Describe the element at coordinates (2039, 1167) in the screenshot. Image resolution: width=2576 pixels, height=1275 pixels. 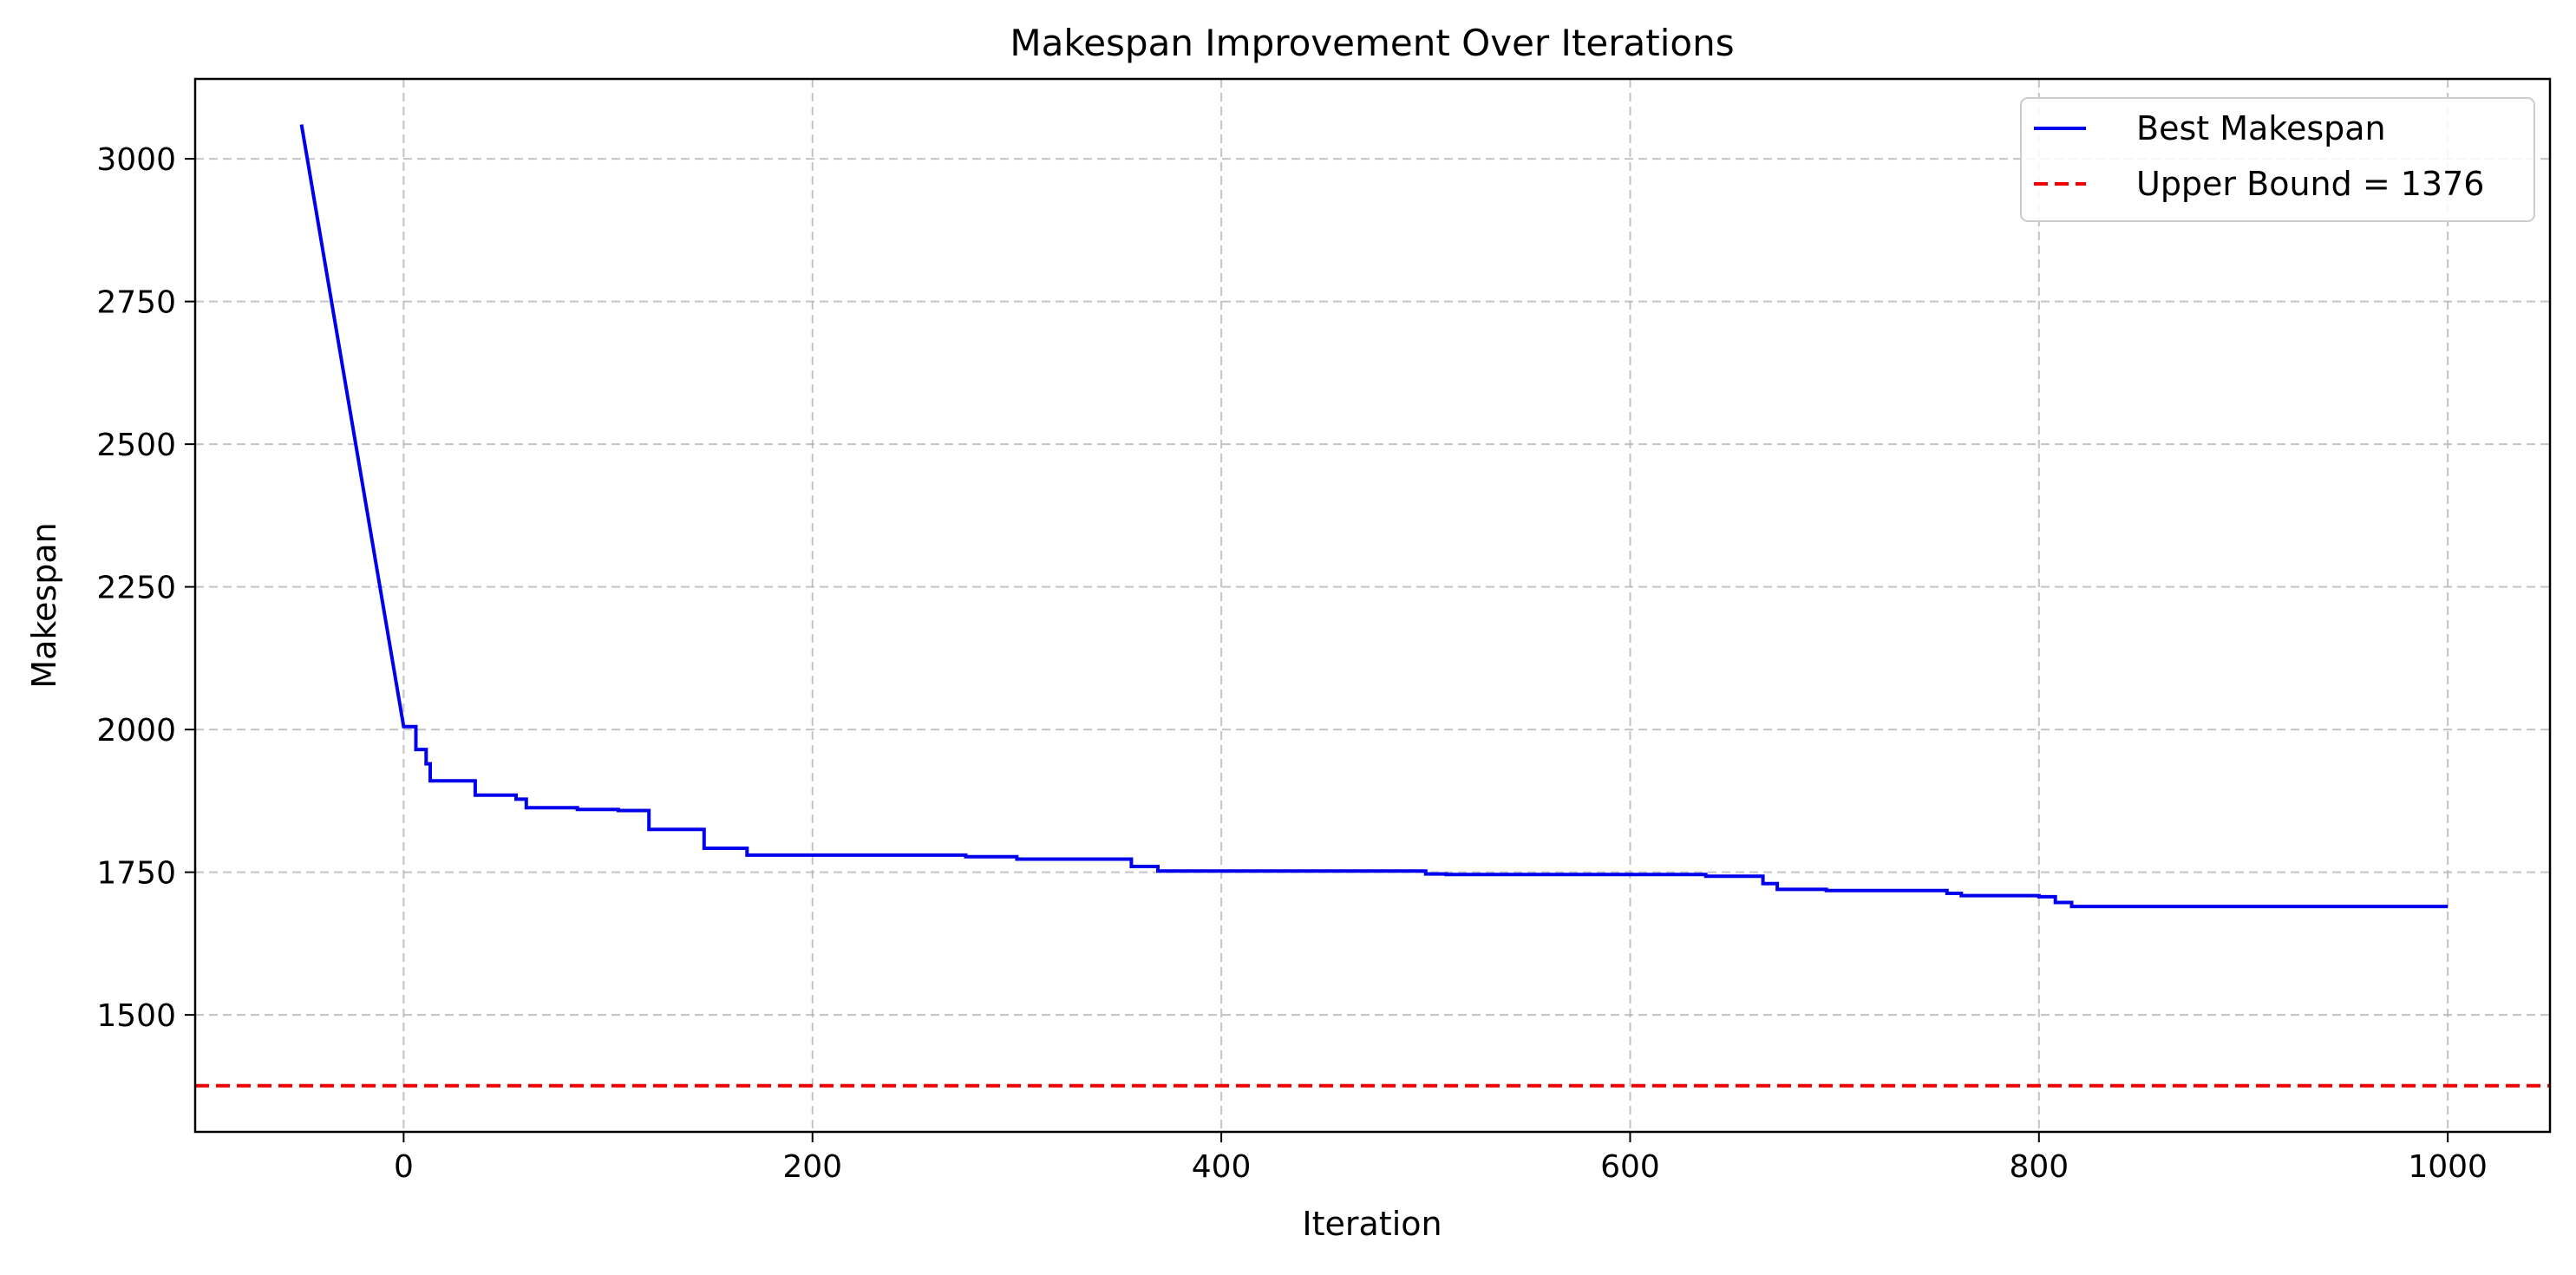
I see `x-tick-label: 800` at that location.